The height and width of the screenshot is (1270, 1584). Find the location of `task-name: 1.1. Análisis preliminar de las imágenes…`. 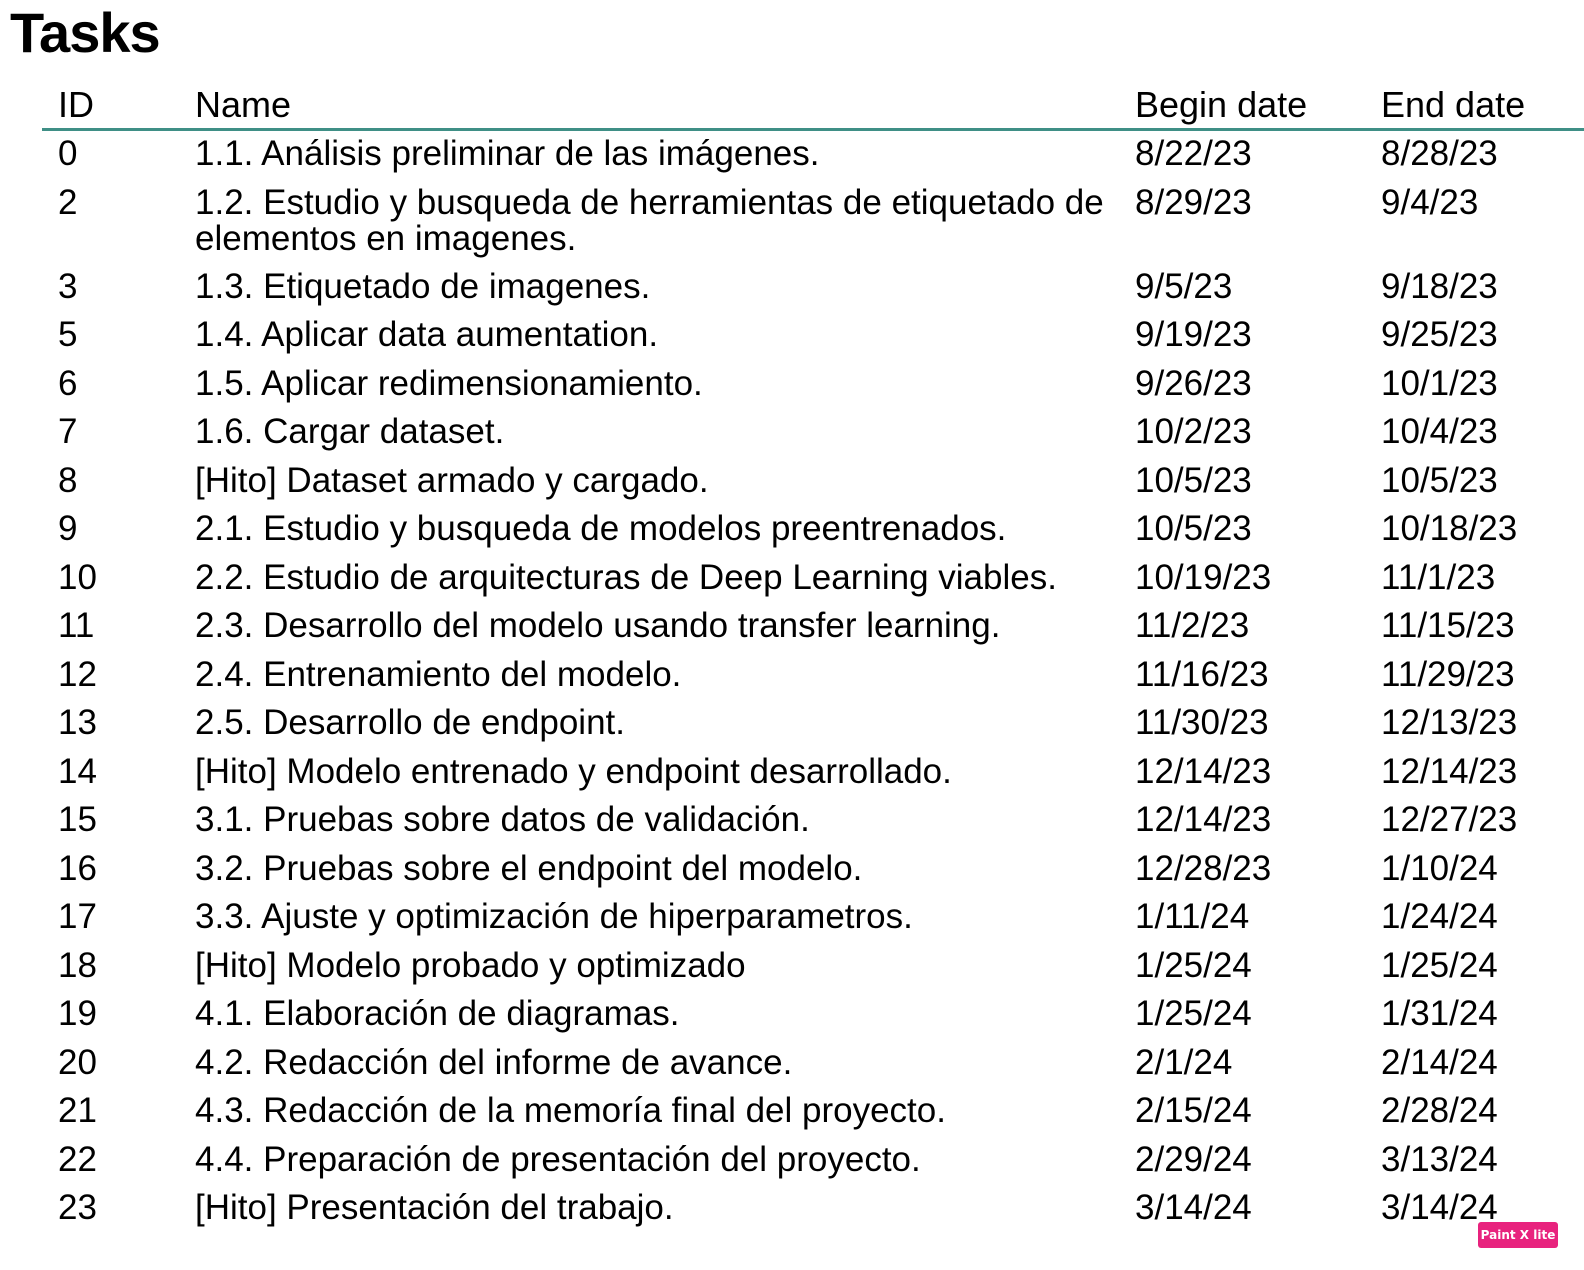

task-name: 1.1. Análisis preliminar de las imágenes… is located at coordinates (507, 153).